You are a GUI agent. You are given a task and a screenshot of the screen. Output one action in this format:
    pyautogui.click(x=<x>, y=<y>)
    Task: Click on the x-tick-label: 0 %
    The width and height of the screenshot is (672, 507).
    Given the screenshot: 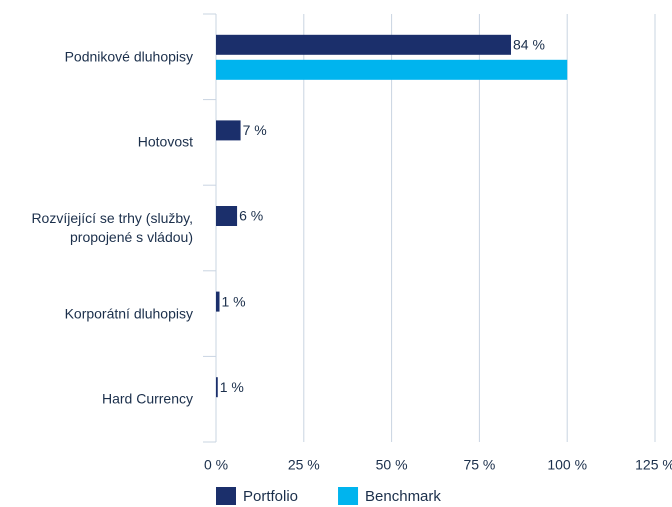 What is the action you would take?
    pyautogui.click(x=216, y=465)
    